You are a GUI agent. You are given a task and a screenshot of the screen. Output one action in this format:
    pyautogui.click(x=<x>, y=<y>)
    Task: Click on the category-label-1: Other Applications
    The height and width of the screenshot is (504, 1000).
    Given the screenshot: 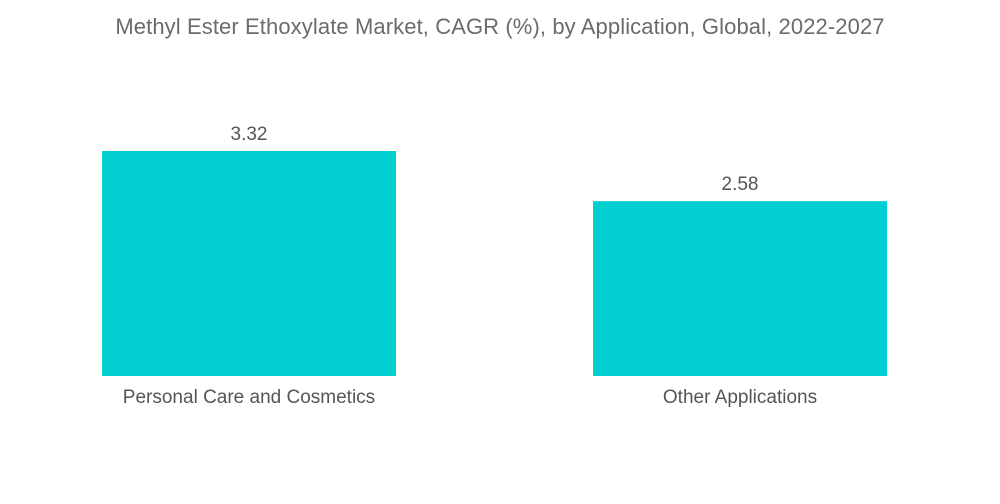 What is the action you would take?
    pyautogui.click(x=740, y=397)
    